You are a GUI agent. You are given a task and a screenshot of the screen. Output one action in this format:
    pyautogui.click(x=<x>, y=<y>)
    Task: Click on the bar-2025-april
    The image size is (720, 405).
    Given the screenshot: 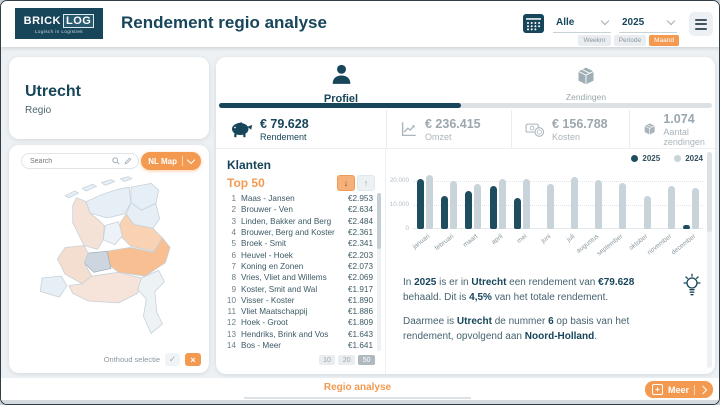 What is the action you would take?
    pyautogui.click(x=493, y=207)
    